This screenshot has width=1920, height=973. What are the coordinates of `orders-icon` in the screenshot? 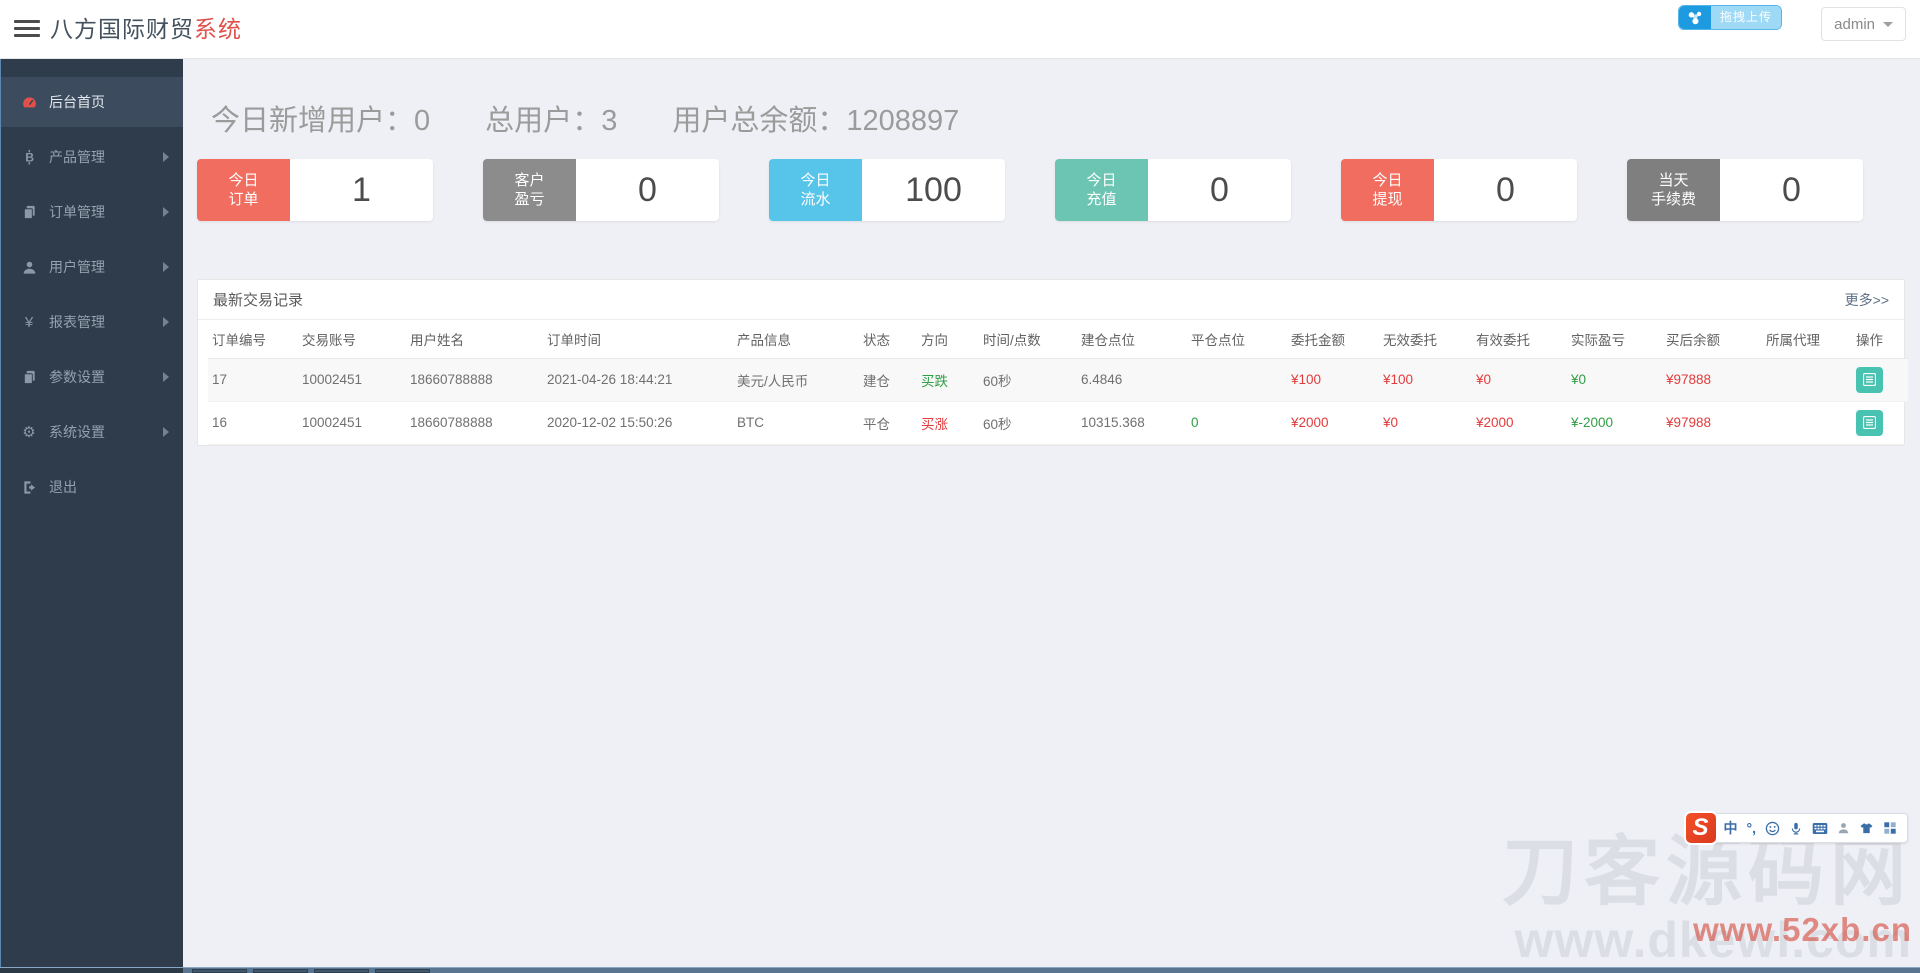 It's located at (29, 212).